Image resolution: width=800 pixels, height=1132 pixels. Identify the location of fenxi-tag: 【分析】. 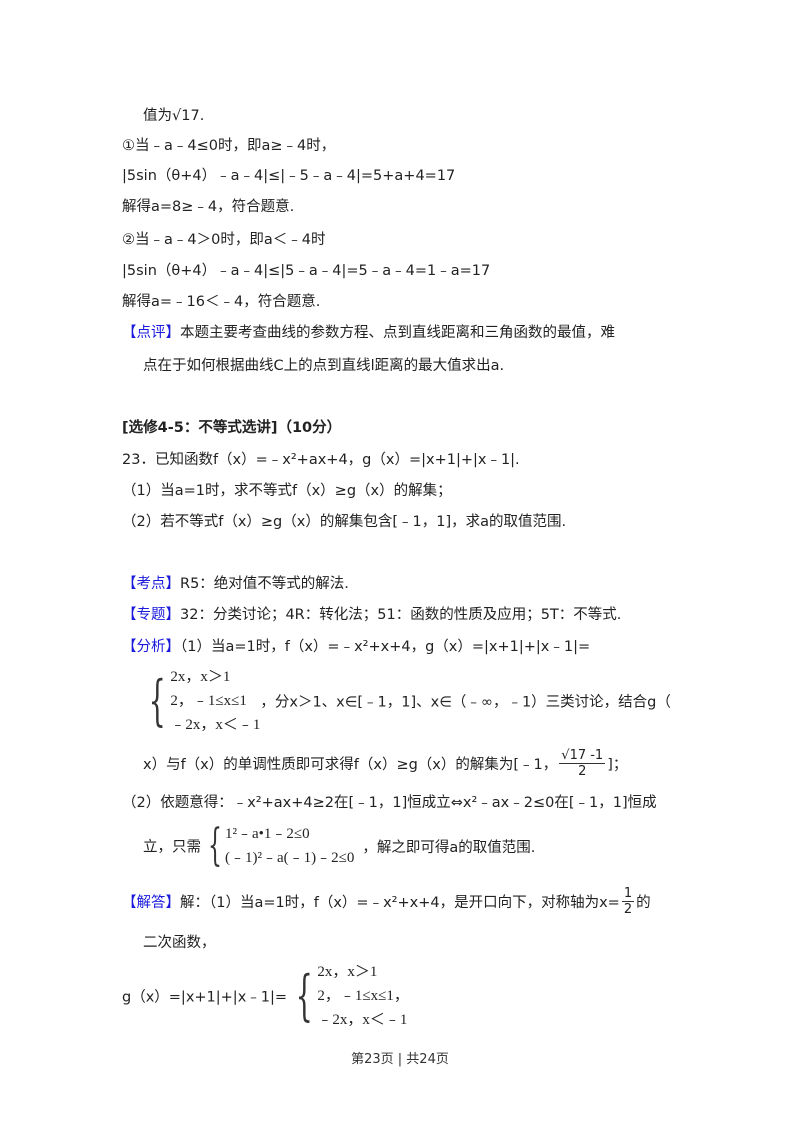
(151, 647).